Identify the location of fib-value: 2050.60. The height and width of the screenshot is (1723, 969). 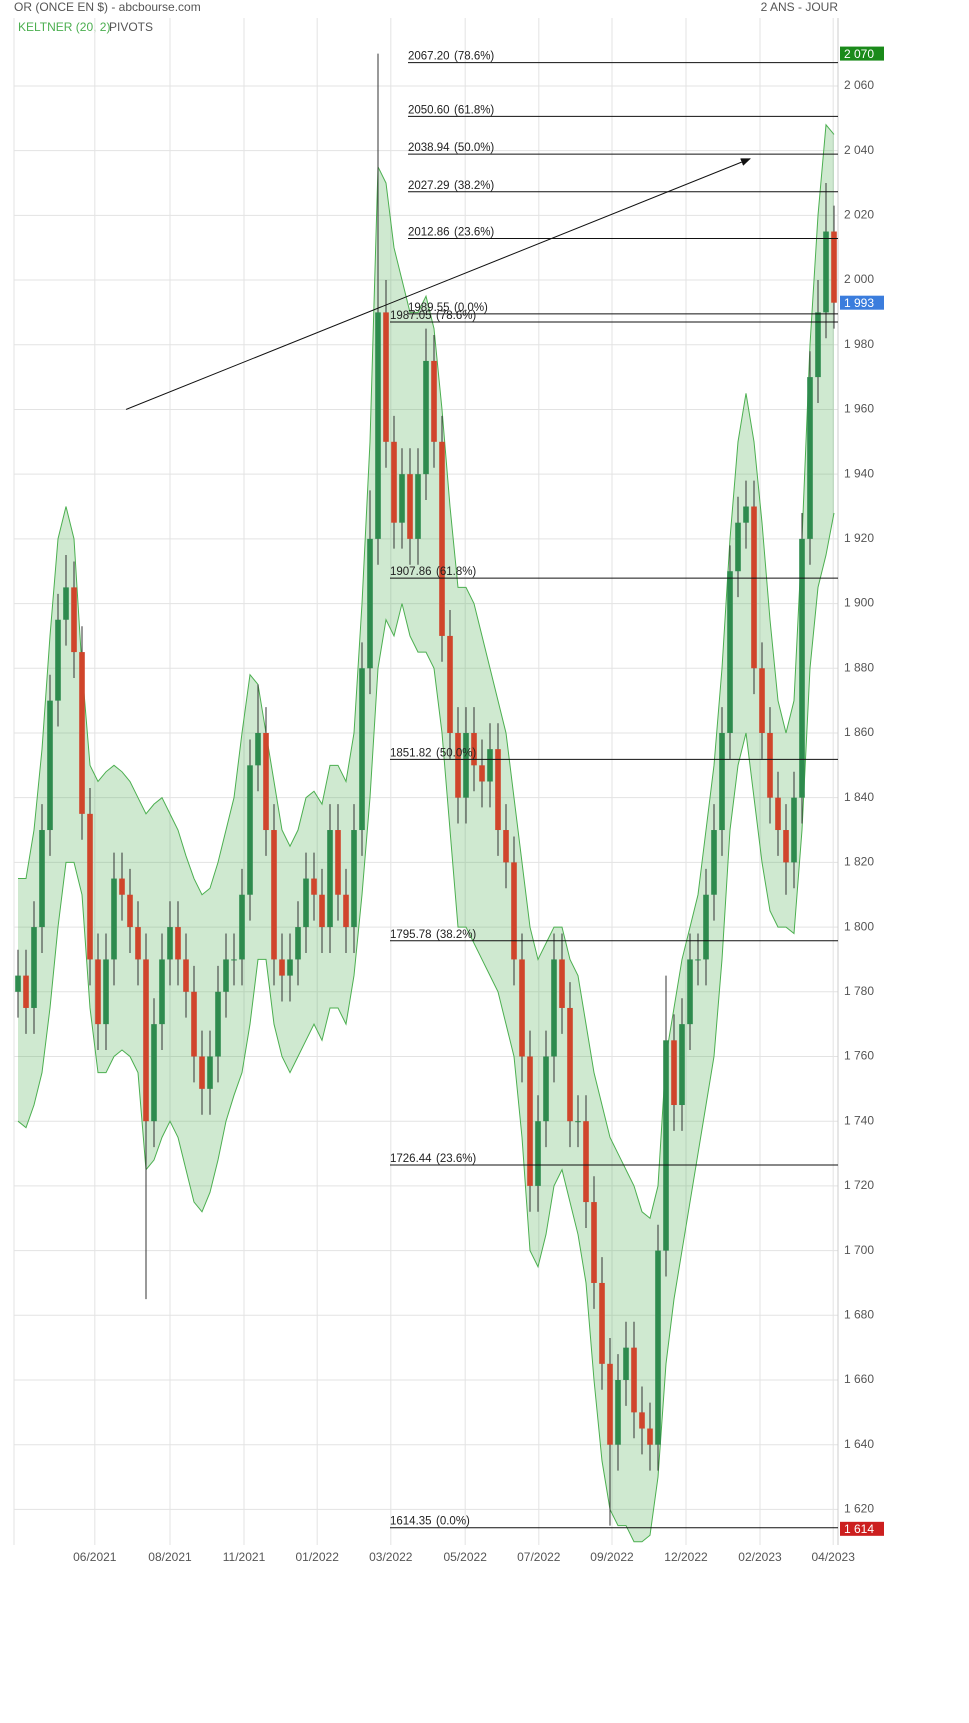
(429, 110).